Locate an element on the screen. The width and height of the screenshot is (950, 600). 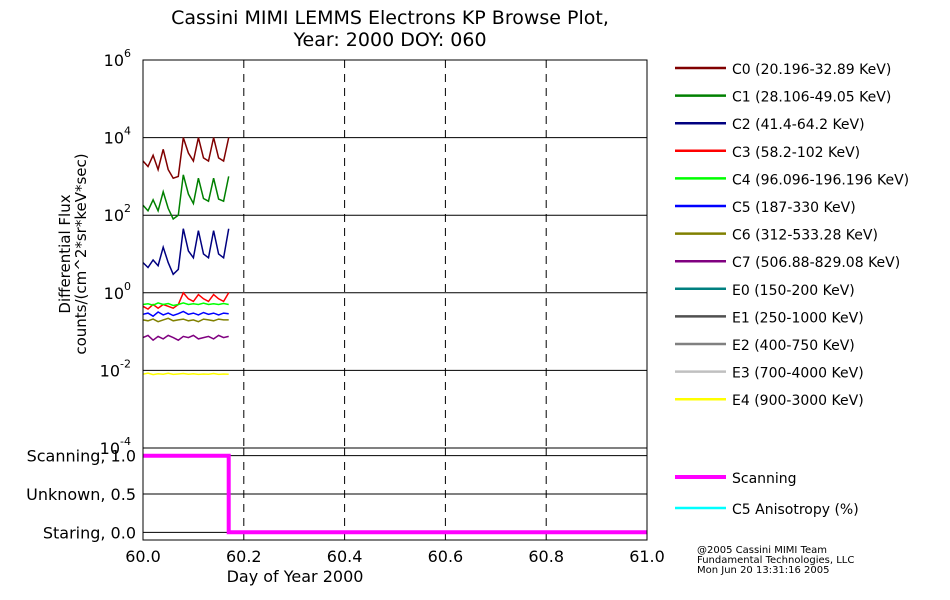
legend-label-11: E3 (700-4000 KeV) is located at coordinates (798, 374).